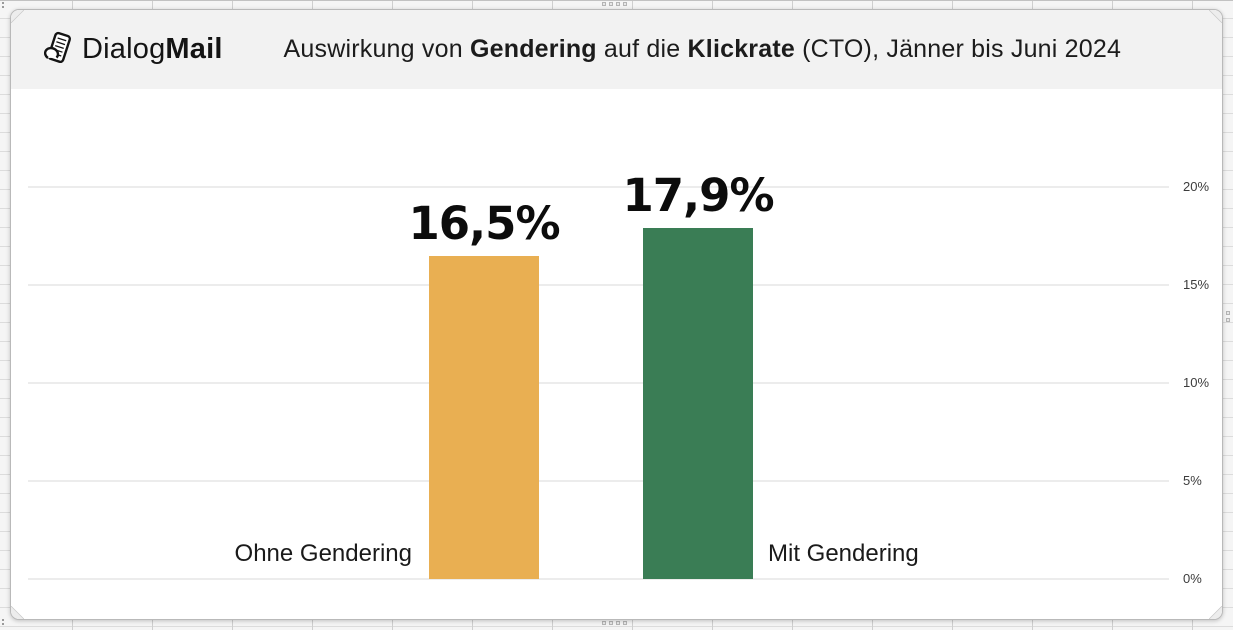  What do you see at coordinates (1192, 578) in the screenshot?
I see `y-axis-tick-label: 0%` at bounding box center [1192, 578].